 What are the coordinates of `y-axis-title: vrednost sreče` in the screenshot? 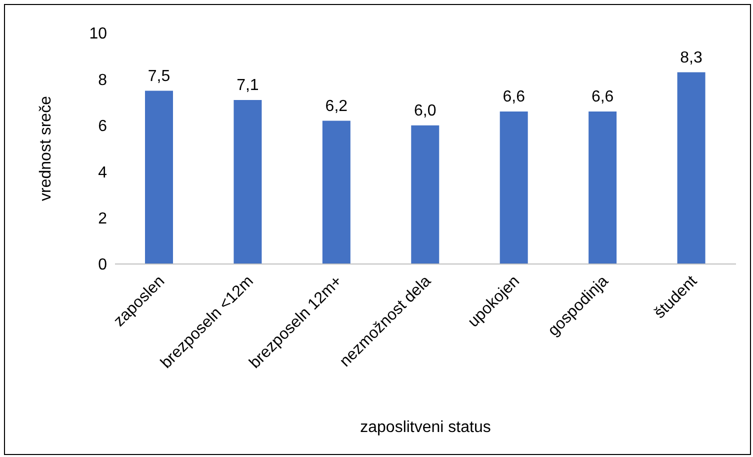 It's located at (46, 148).